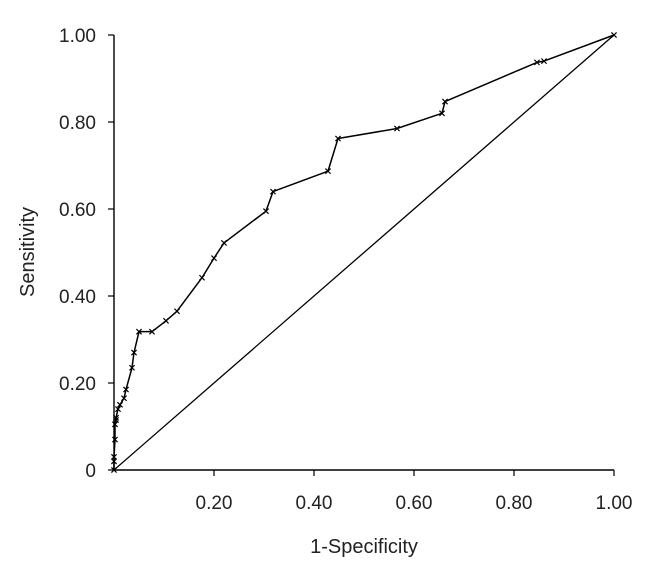 Image resolution: width=654 pixels, height=571 pixels. I want to click on y-axis-title: Sensitivity, so click(28, 252).